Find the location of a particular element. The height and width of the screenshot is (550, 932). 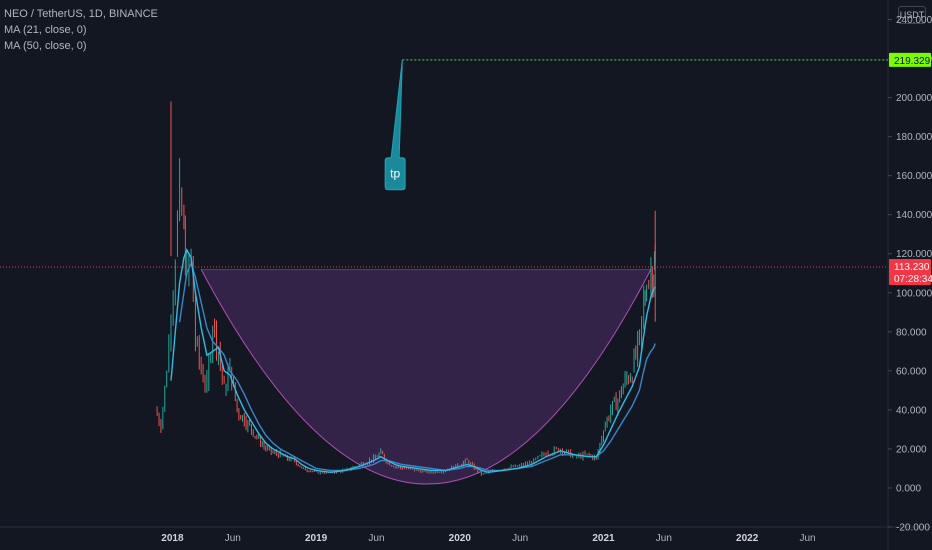

y-tick-label: 140.000 is located at coordinates (914, 215).